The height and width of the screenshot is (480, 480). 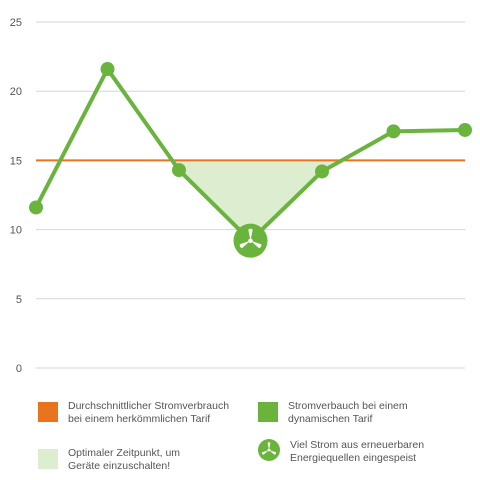 I want to click on y-tick-label: 5, so click(x=19, y=300).